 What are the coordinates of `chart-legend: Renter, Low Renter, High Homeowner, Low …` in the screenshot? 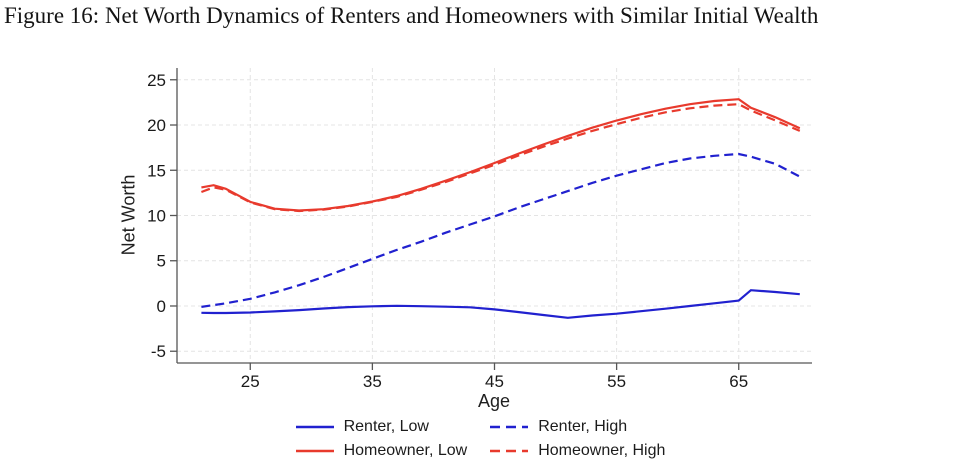 It's located at (480, 439).